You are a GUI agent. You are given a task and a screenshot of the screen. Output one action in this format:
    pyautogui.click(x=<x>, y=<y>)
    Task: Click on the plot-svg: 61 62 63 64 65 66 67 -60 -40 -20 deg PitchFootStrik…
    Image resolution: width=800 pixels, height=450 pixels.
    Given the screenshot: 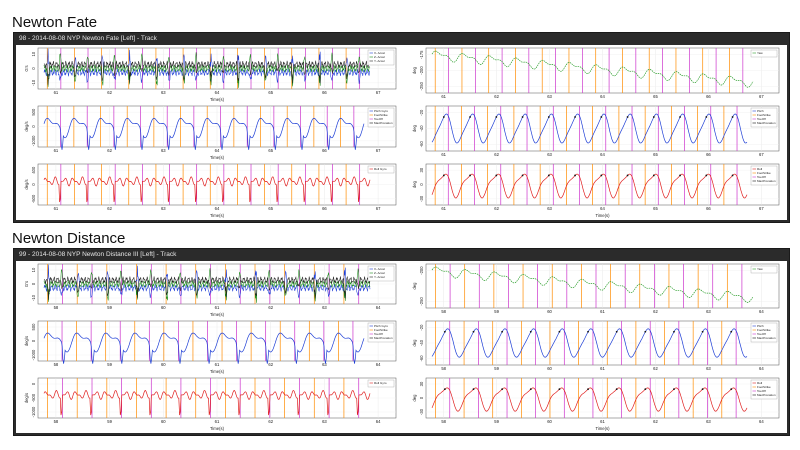 What is the action you would take?
    pyautogui.click(x=596, y=131)
    